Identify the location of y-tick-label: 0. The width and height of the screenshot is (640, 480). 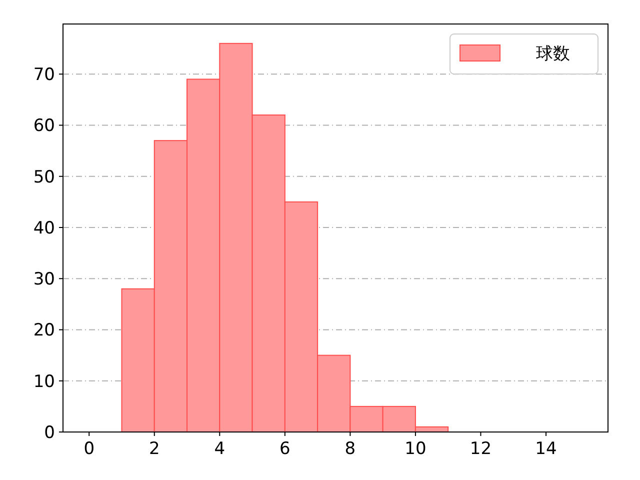
(49, 432).